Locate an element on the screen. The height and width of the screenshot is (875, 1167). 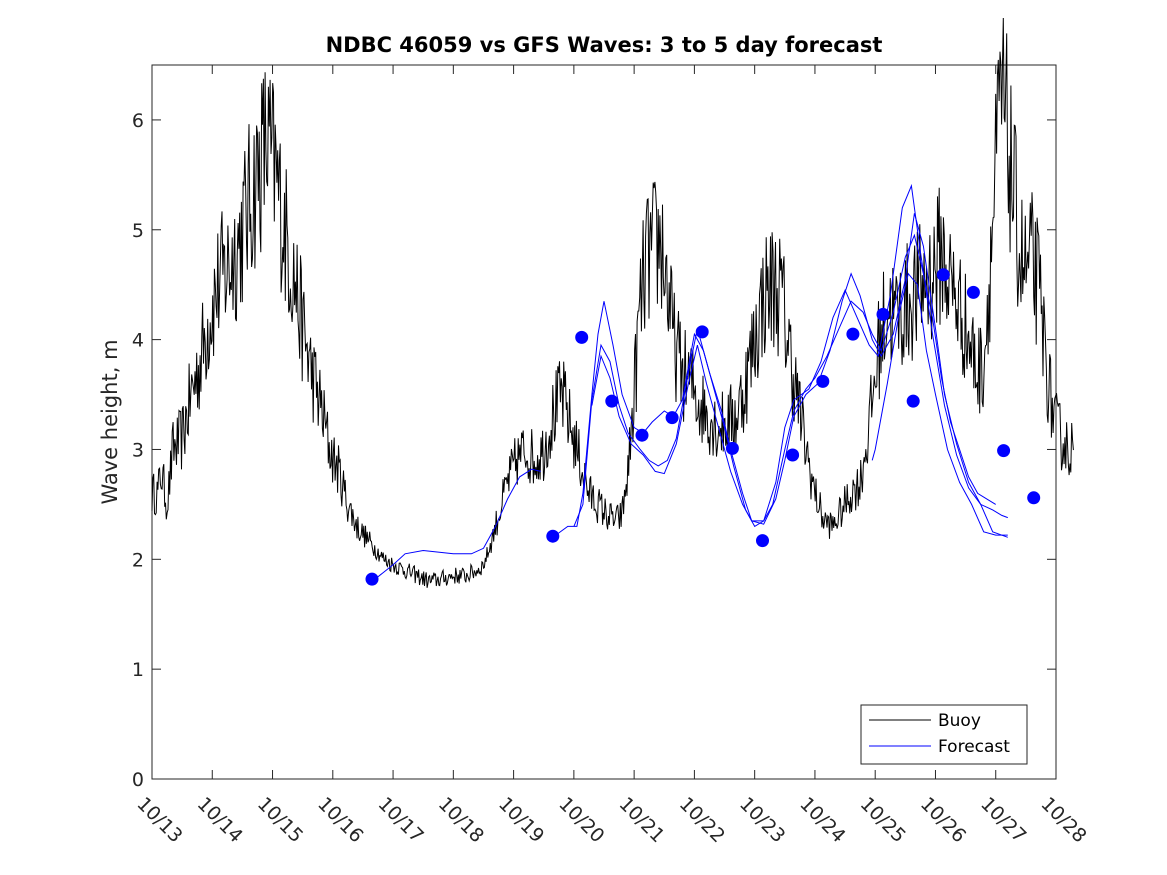
y-tick-label: 4 is located at coordinates (138, 341).